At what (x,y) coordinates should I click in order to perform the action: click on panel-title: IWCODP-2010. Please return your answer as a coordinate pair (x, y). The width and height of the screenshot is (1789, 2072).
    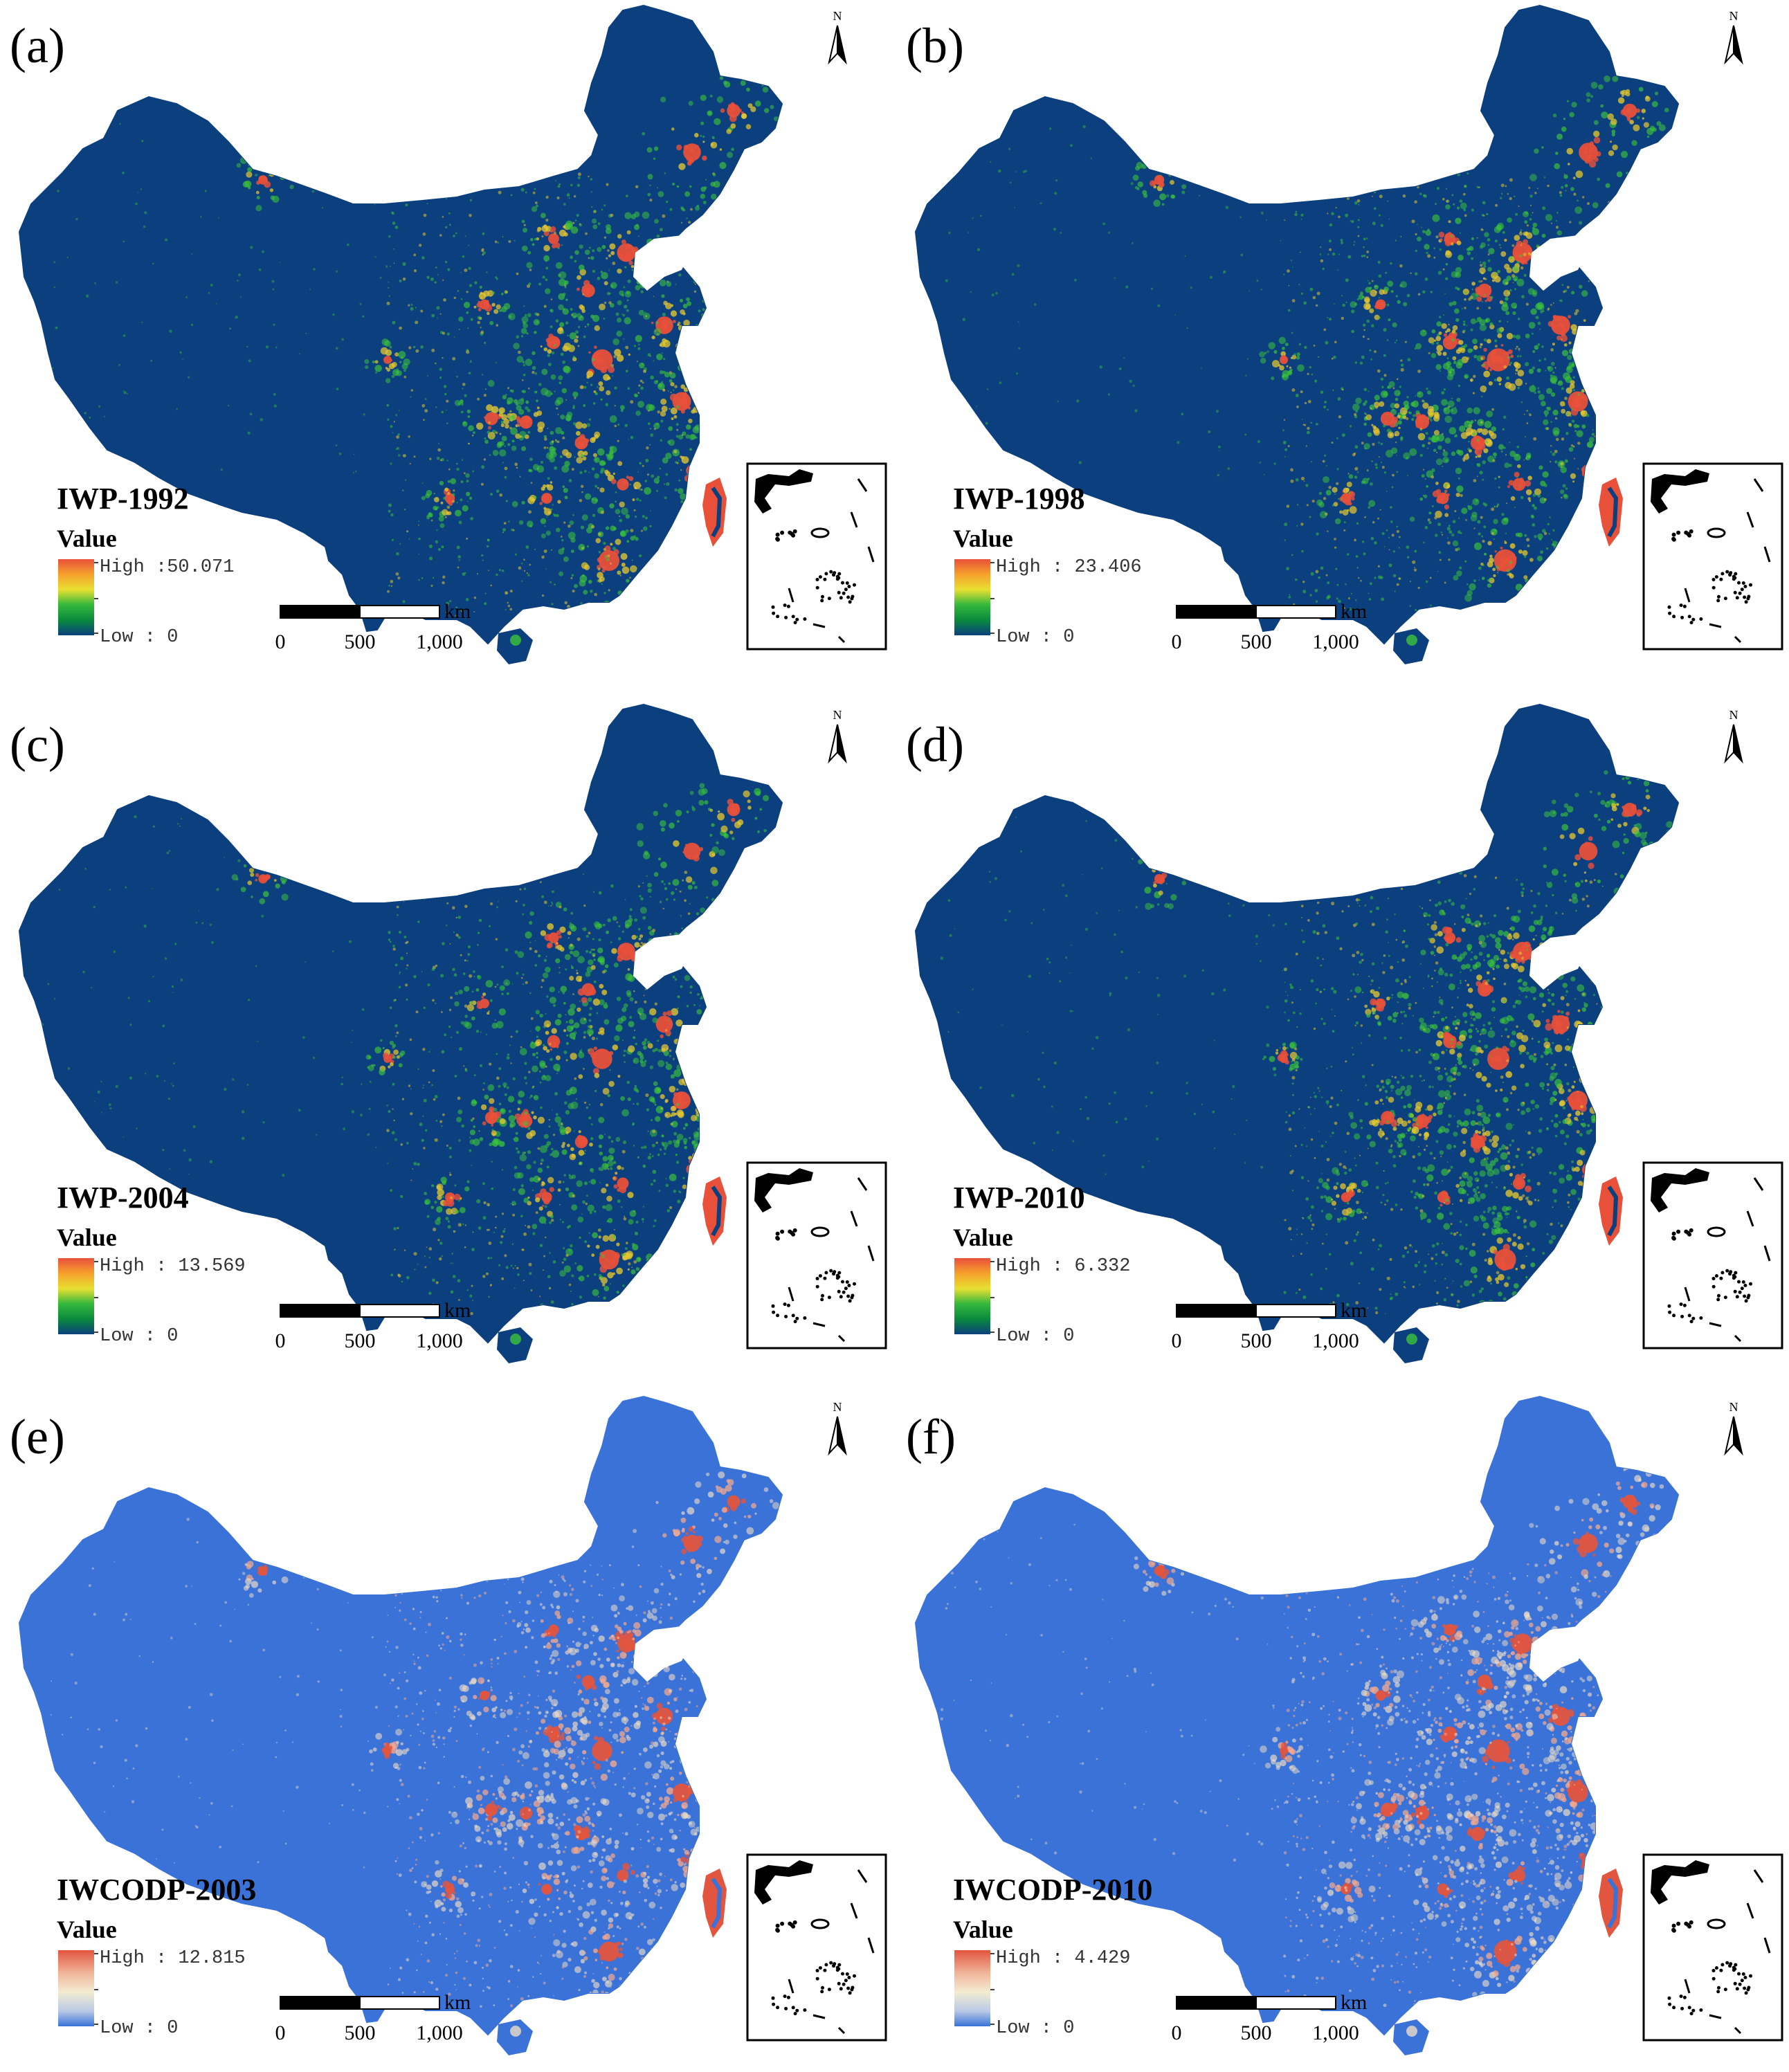
    Looking at the image, I should click on (1052, 1890).